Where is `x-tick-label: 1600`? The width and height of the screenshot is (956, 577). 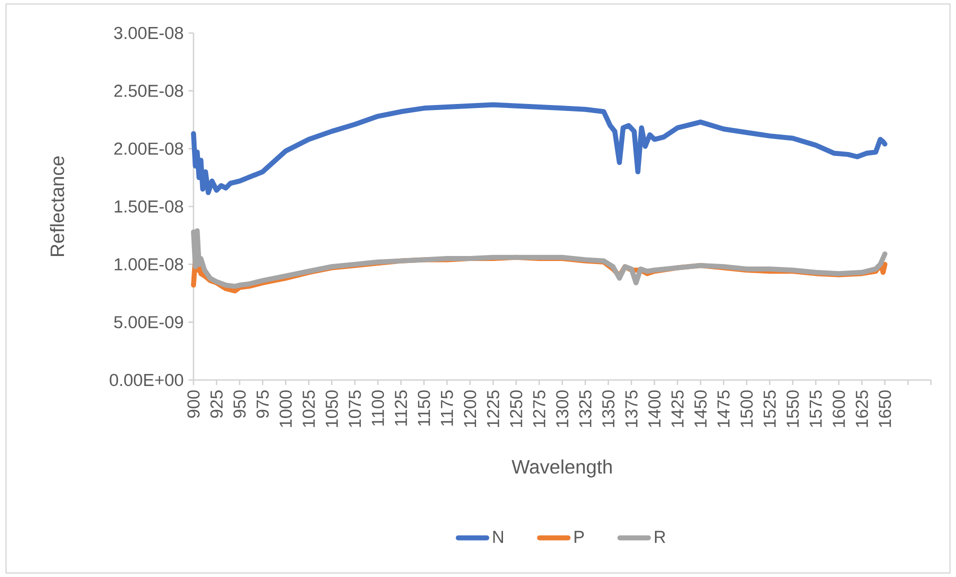 x-tick-label: 1600 is located at coordinates (838, 408).